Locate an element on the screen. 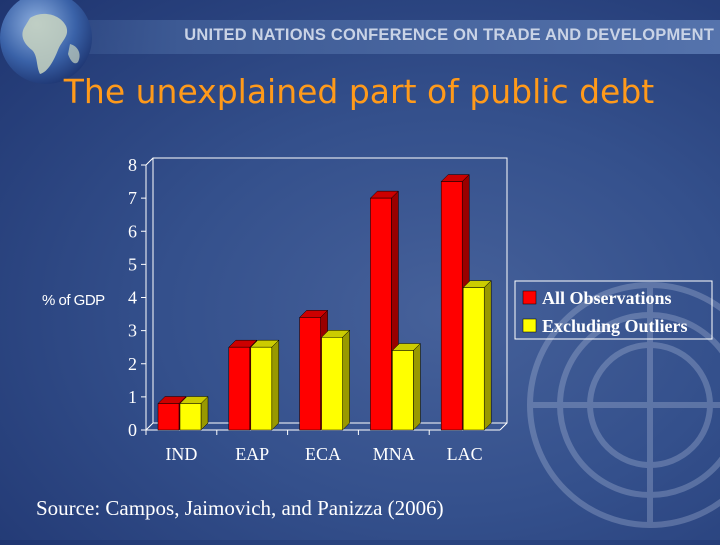 The height and width of the screenshot is (545, 720). x-tick-label: LAC is located at coordinates (465, 454).